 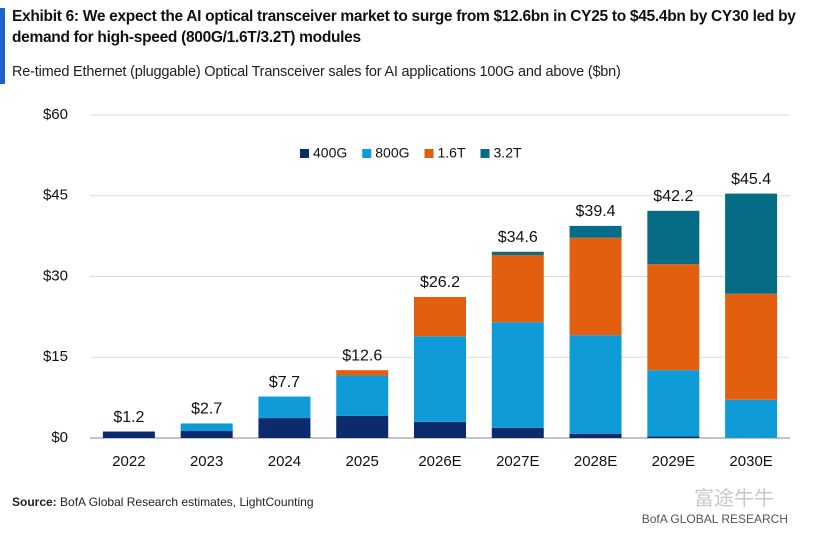 I want to click on y-tick-label: $0, so click(x=59, y=437).